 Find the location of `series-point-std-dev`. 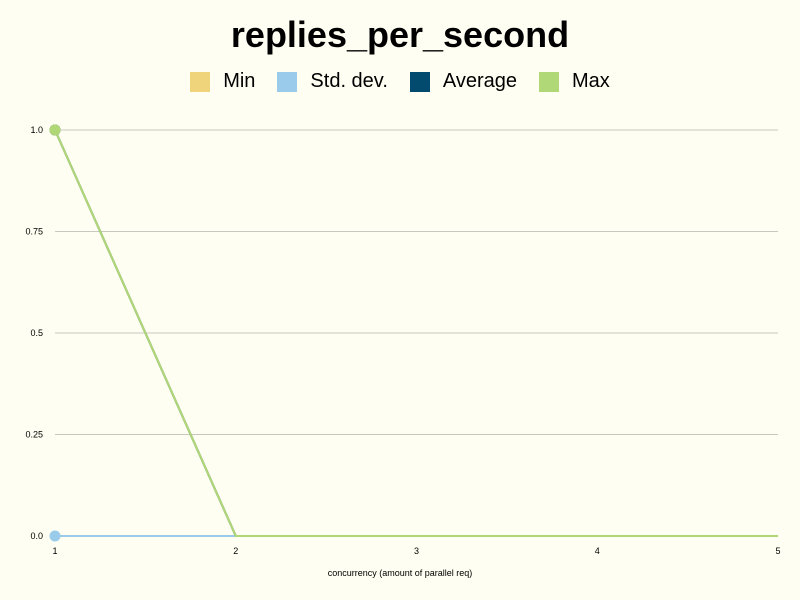

series-point-std-dev is located at coordinates (55, 536).